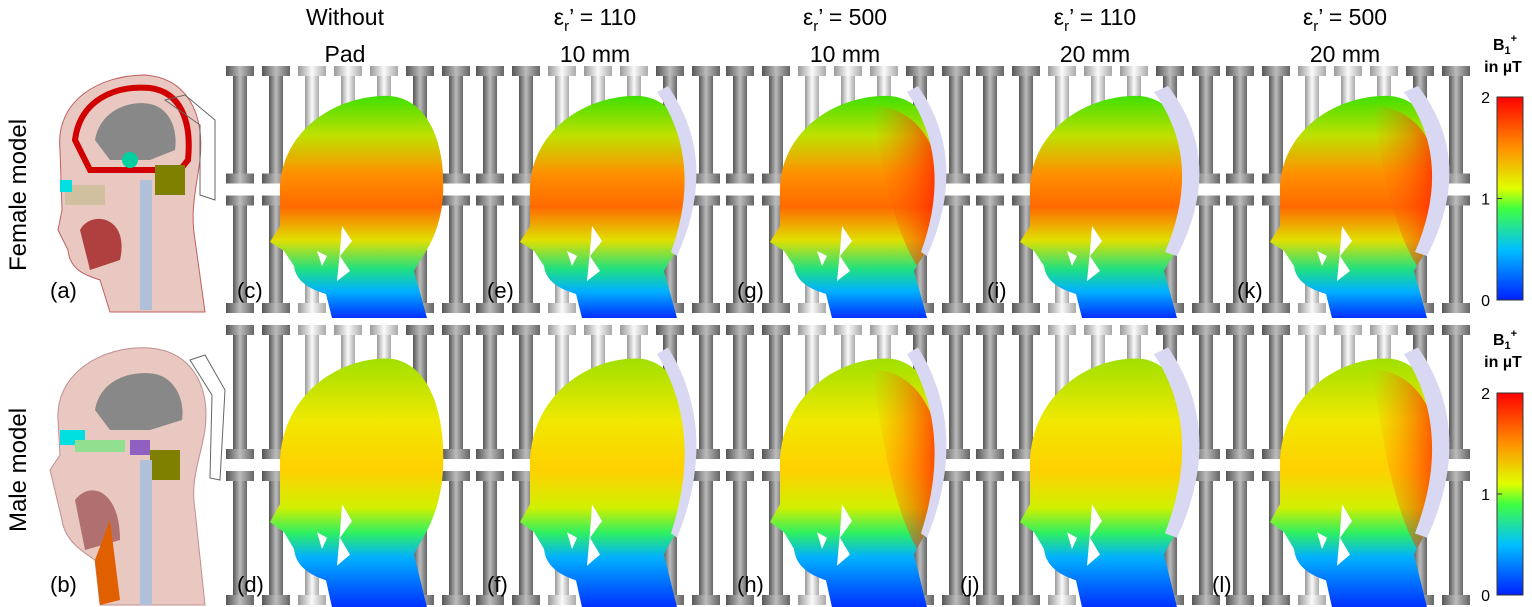 The width and height of the screenshot is (1532, 607). What do you see at coordinates (907, 459) in the screenshot?
I see `high-field-region` at bounding box center [907, 459].